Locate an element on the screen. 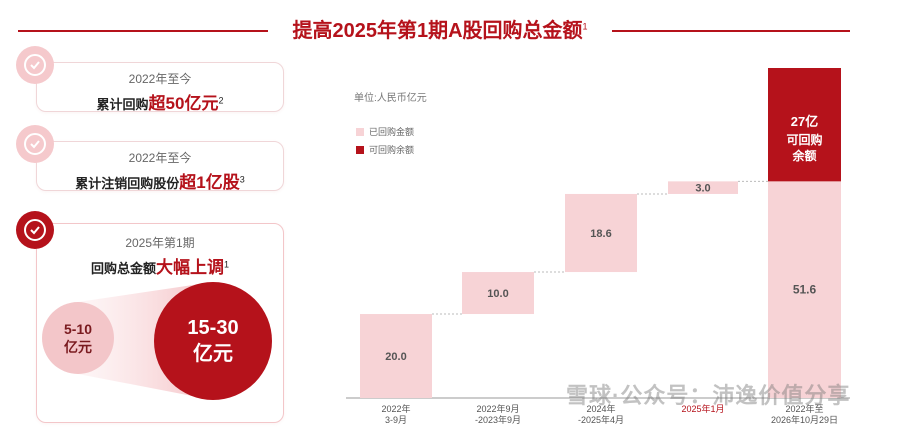  x-tick-label: 2026年10月29日 is located at coordinates (804, 419).